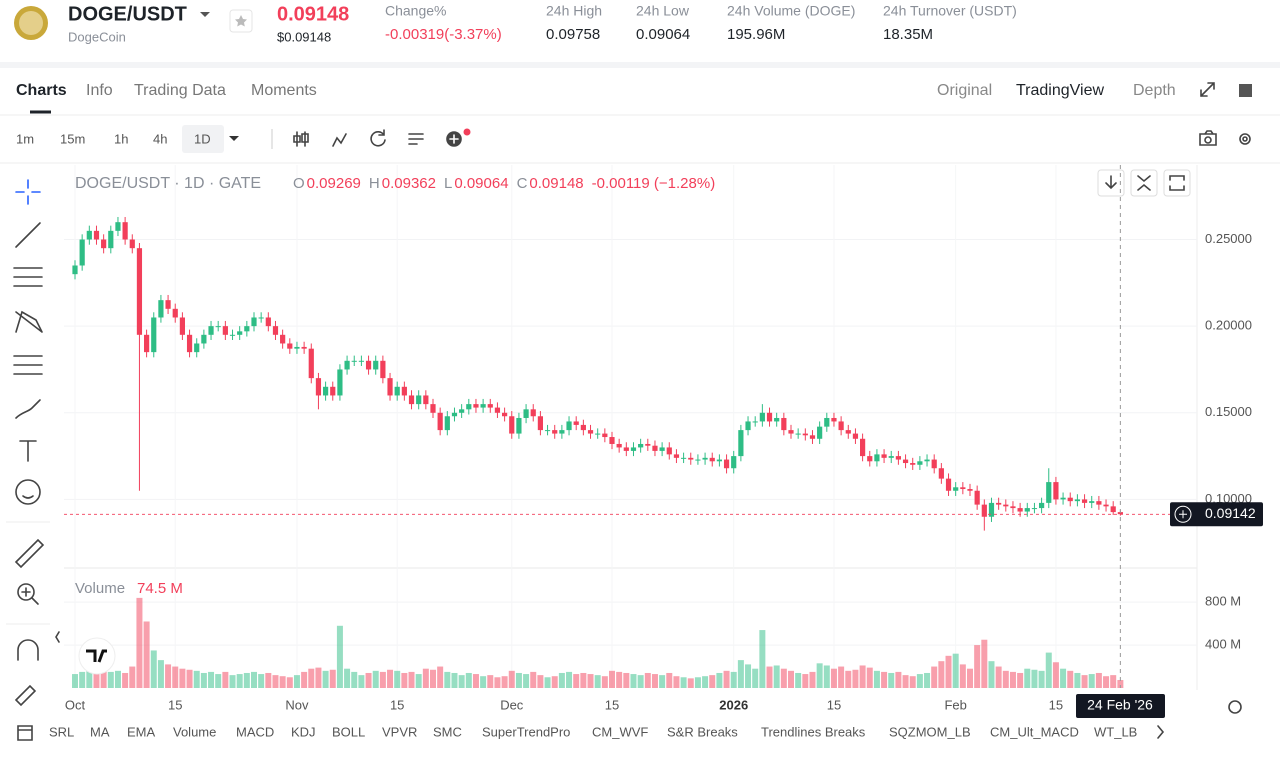 This screenshot has height=762, width=1280. What do you see at coordinates (205, 14) in the screenshot?
I see `symbol-caret` at bounding box center [205, 14].